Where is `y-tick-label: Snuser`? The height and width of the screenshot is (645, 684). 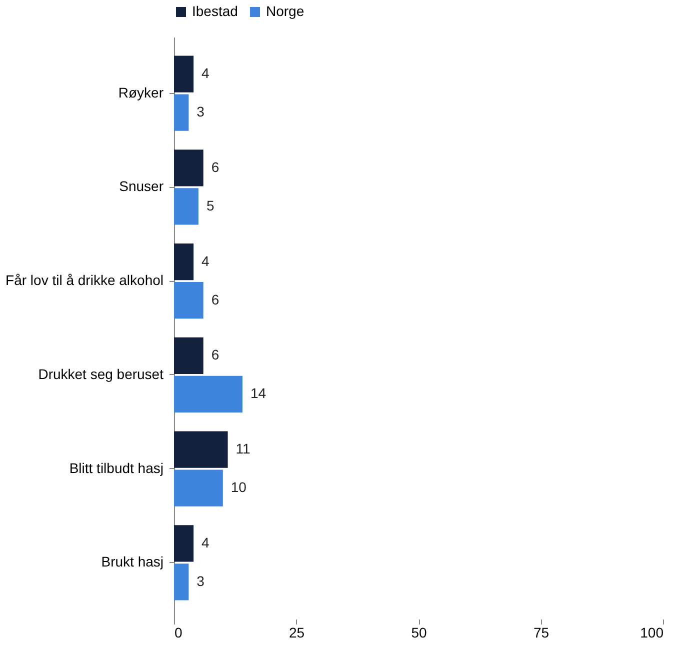
y-tick-label: Snuser is located at coordinates (141, 186).